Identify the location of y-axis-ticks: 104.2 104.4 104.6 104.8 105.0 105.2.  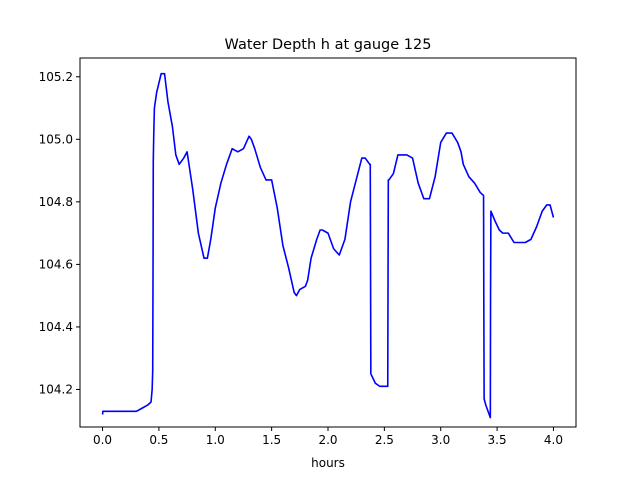
(59, 233).